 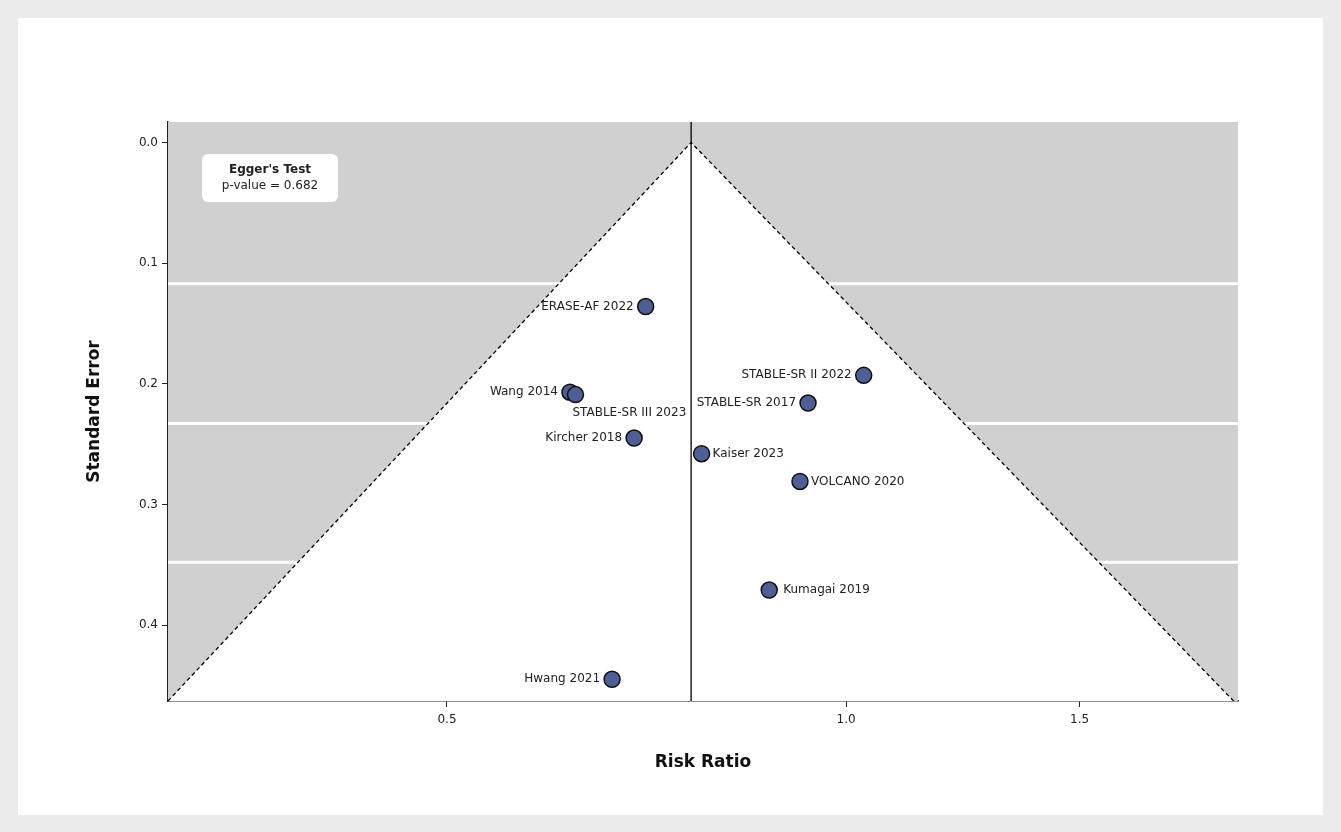 I want to click on annotation: Egger's Test, so click(x=269, y=169).